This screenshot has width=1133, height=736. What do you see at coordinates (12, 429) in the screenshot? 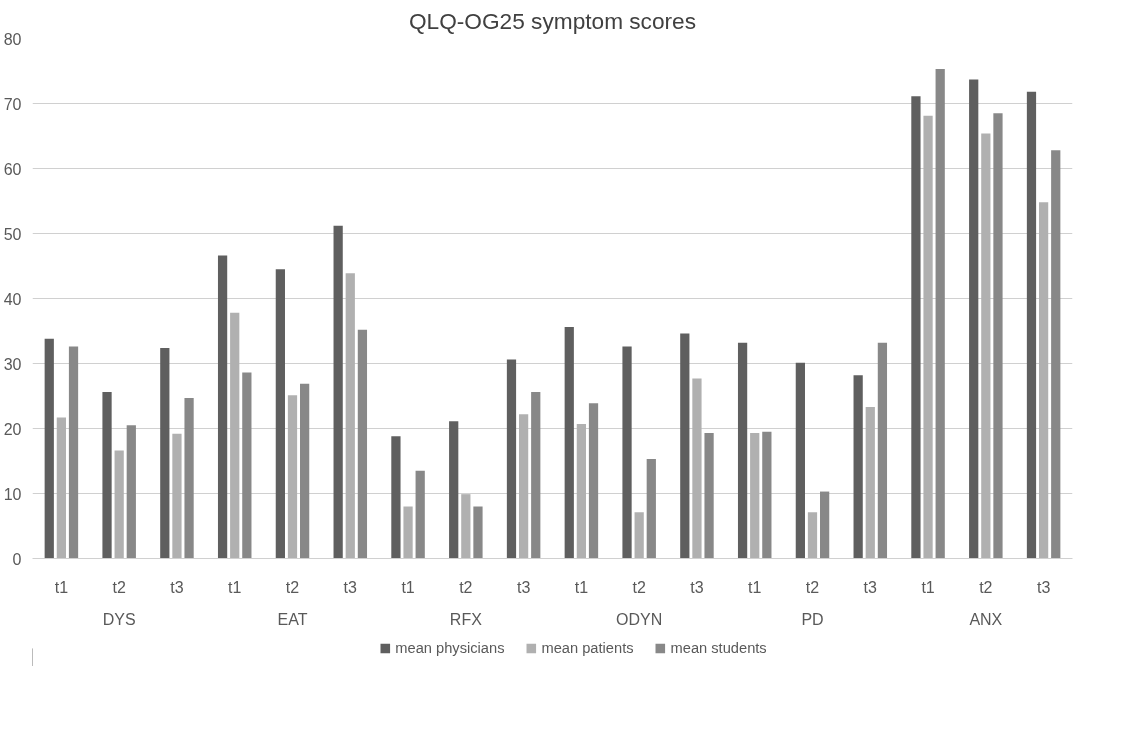
I see `y-tick-label: 20` at bounding box center [12, 429].